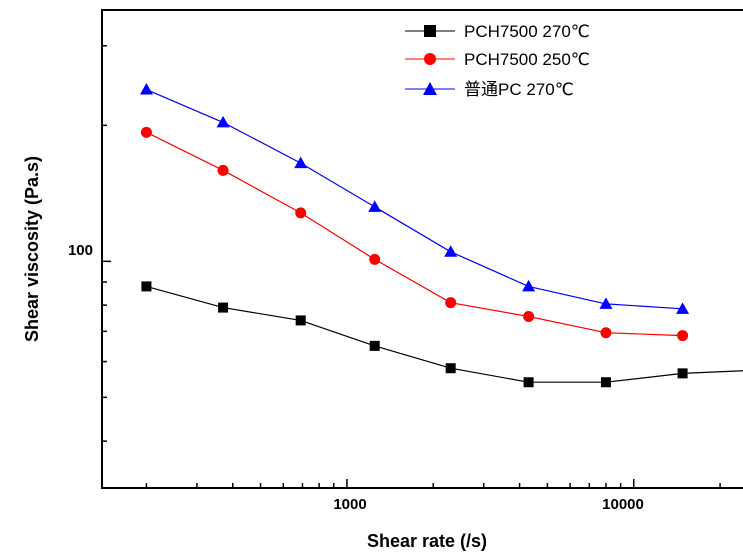 This screenshot has height=553, width=743. I want to click on legend-item-pc-270: 普通PC 270℃, so click(489, 89).